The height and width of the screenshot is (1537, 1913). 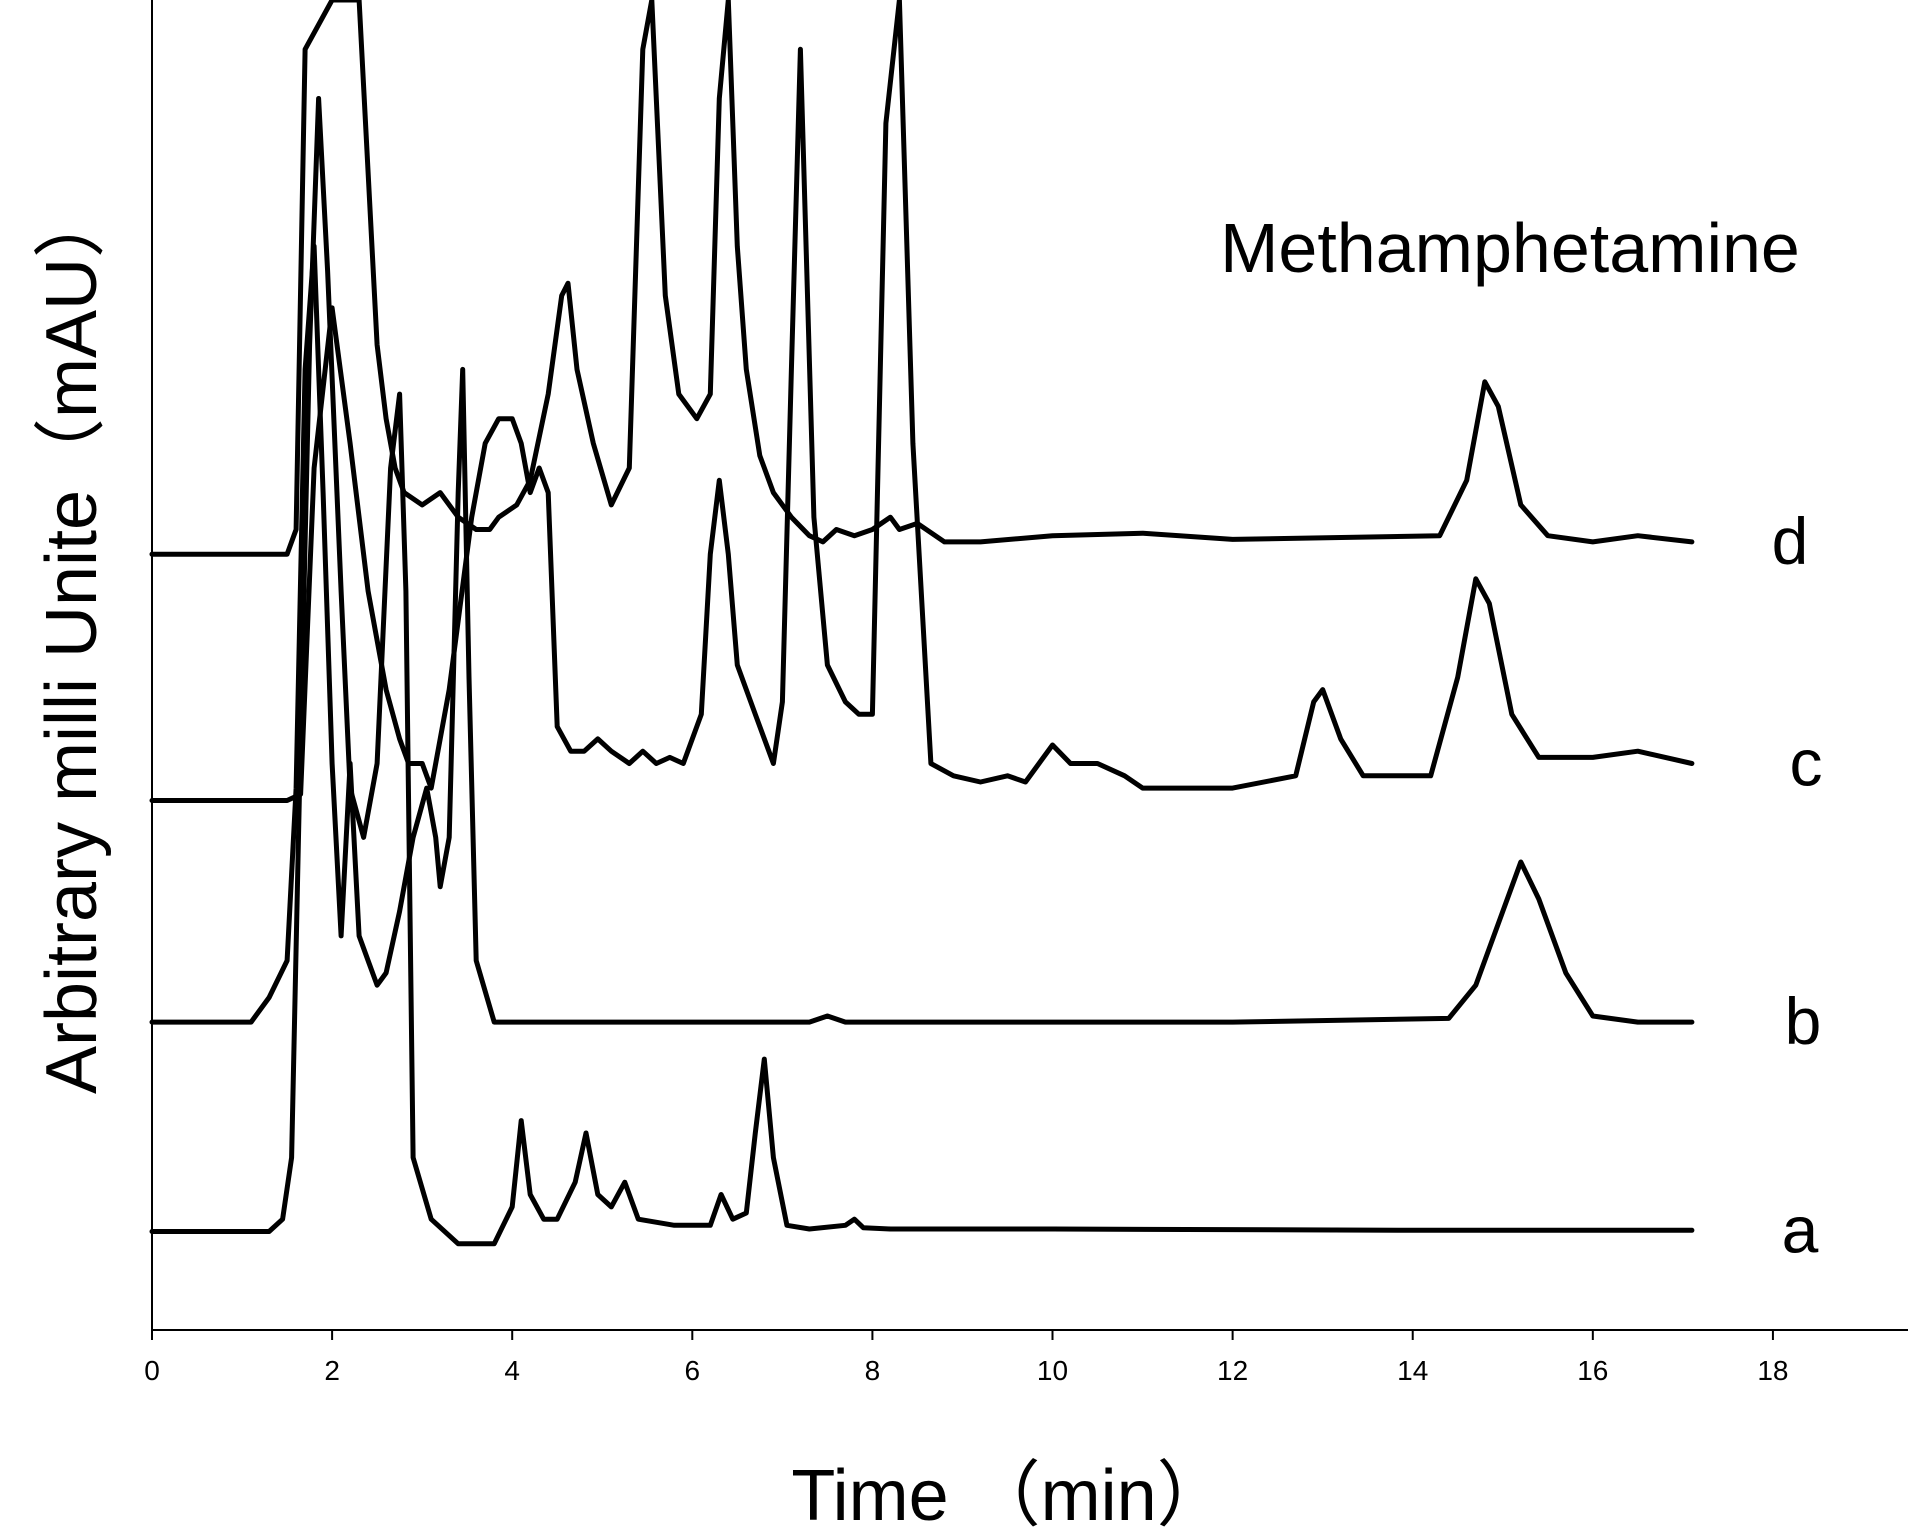 What do you see at coordinates (1803, 1021) in the screenshot?
I see `trace-label-b: b` at bounding box center [1803, 1021].